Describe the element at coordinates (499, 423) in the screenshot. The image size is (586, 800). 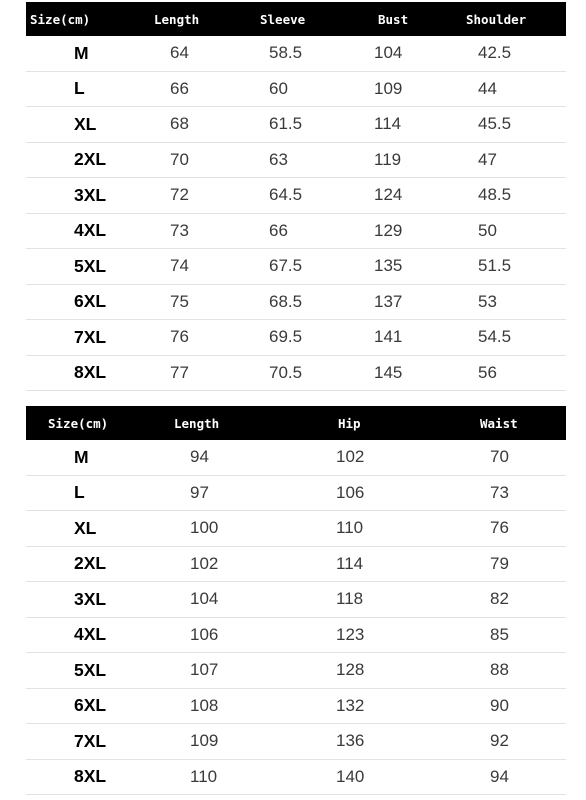
I see `header-waist: Waist` at that location.